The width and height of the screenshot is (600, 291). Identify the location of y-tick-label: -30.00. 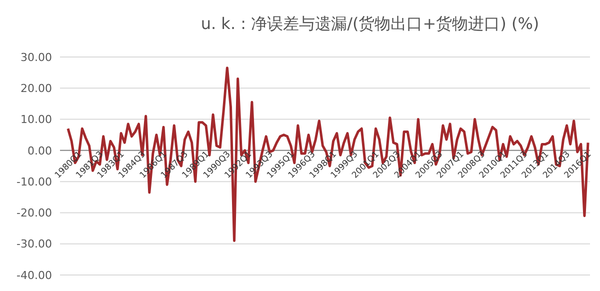
(34, 244).